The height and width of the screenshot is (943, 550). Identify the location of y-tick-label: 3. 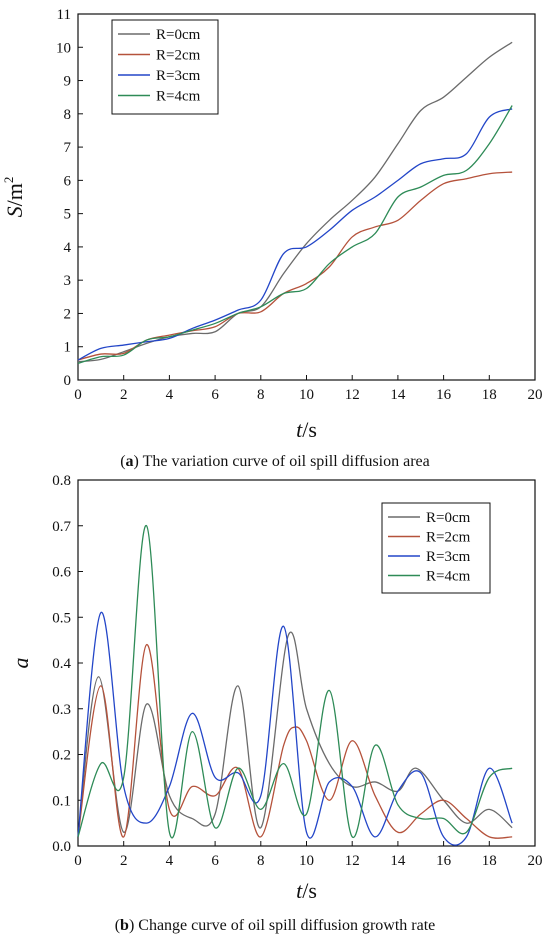
(68, 281).